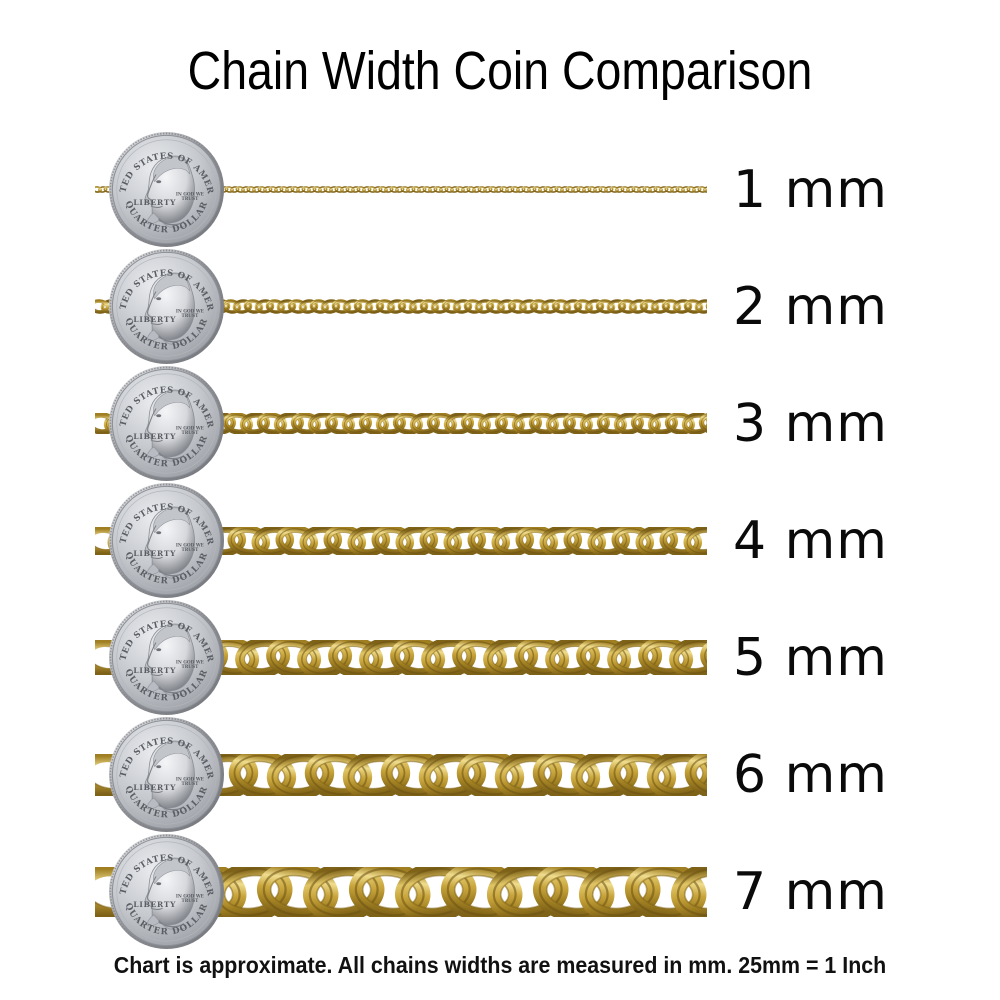 The image size is (1000, 1000). What do you see at coordinates (810, 774) in the screenshot?
I see `chain-width-label: 6 mm` at bounding box center [810, 774].